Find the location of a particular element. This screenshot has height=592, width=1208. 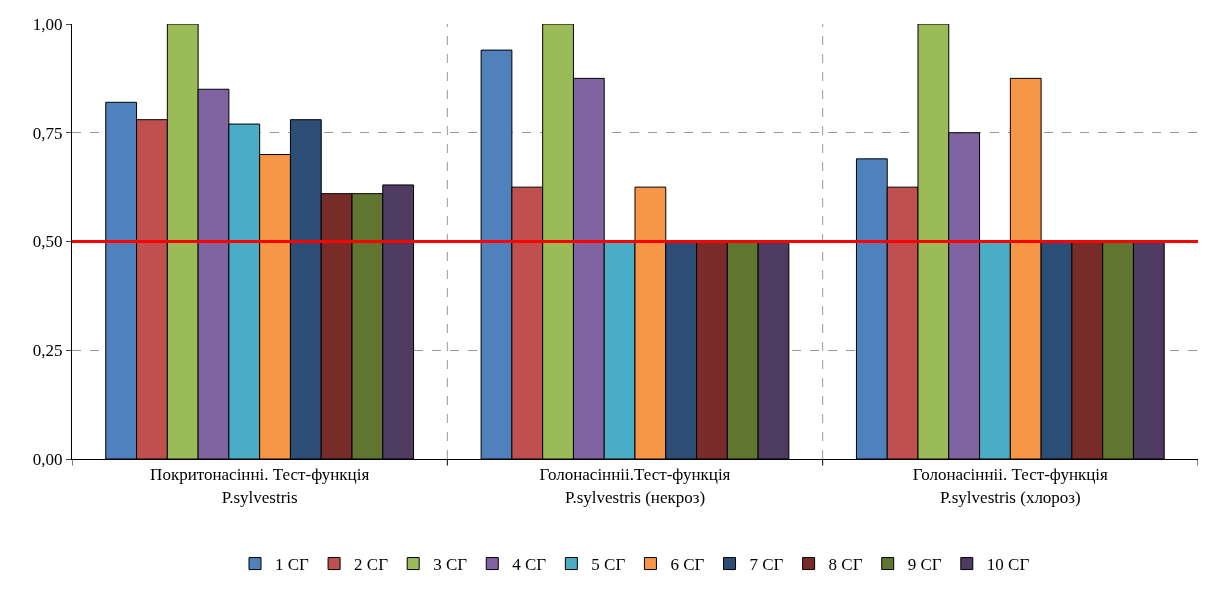

legend-label: 4 СГ is located at coordinates (529, 565).